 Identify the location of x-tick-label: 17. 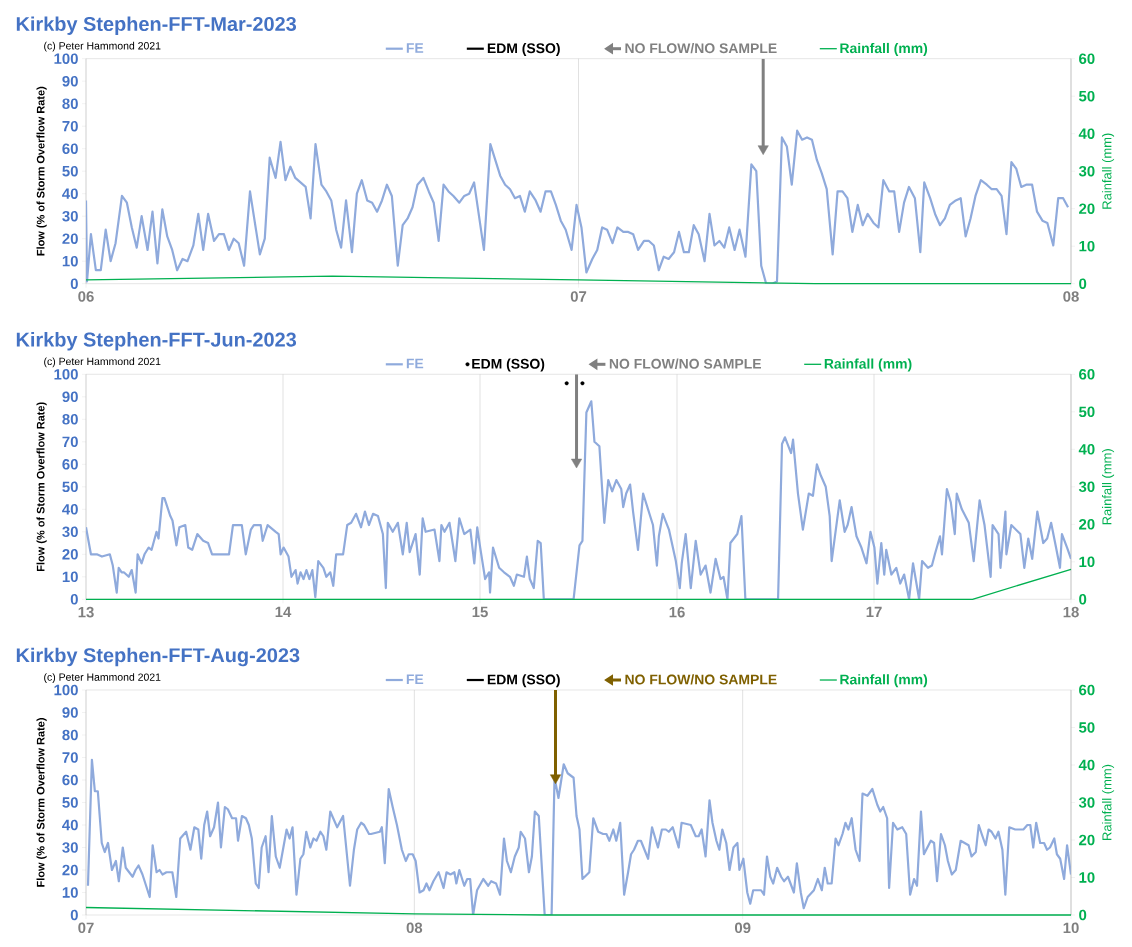
(874, 612).